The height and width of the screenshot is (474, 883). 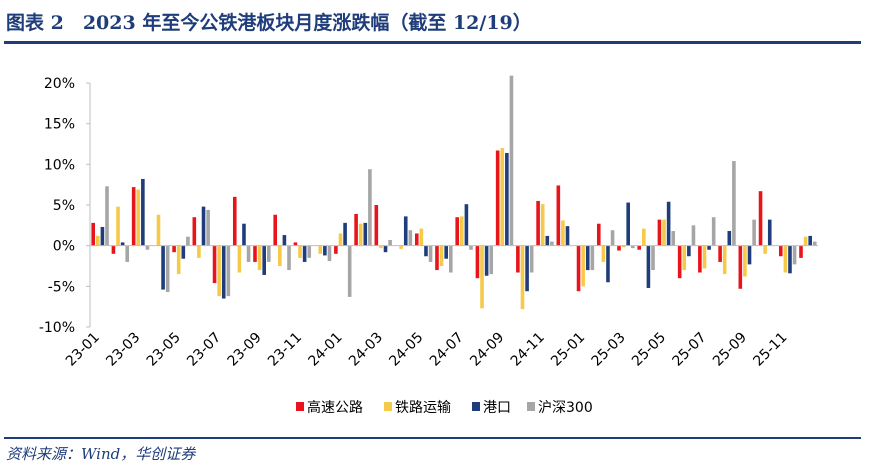 I want to click on legend-label: 沪深300, so click(x=565, y=408).